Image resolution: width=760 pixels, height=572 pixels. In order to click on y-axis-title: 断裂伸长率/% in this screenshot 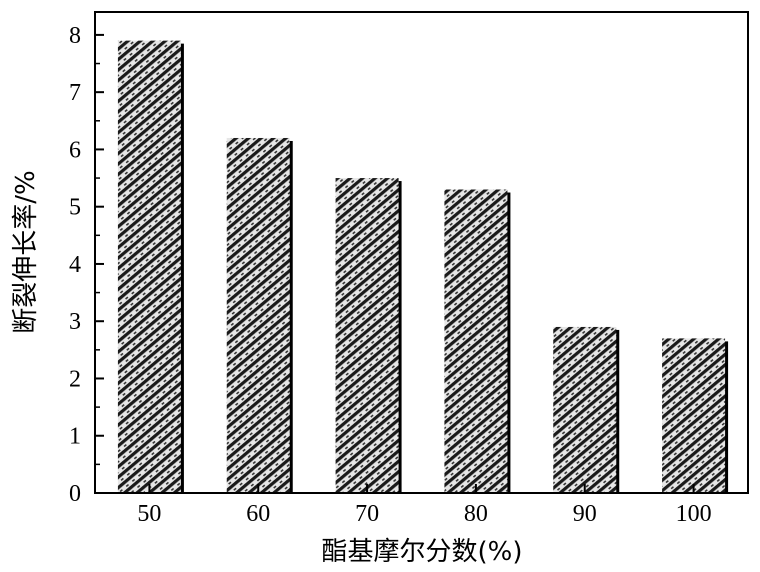, I will do `click(26, 251)`.